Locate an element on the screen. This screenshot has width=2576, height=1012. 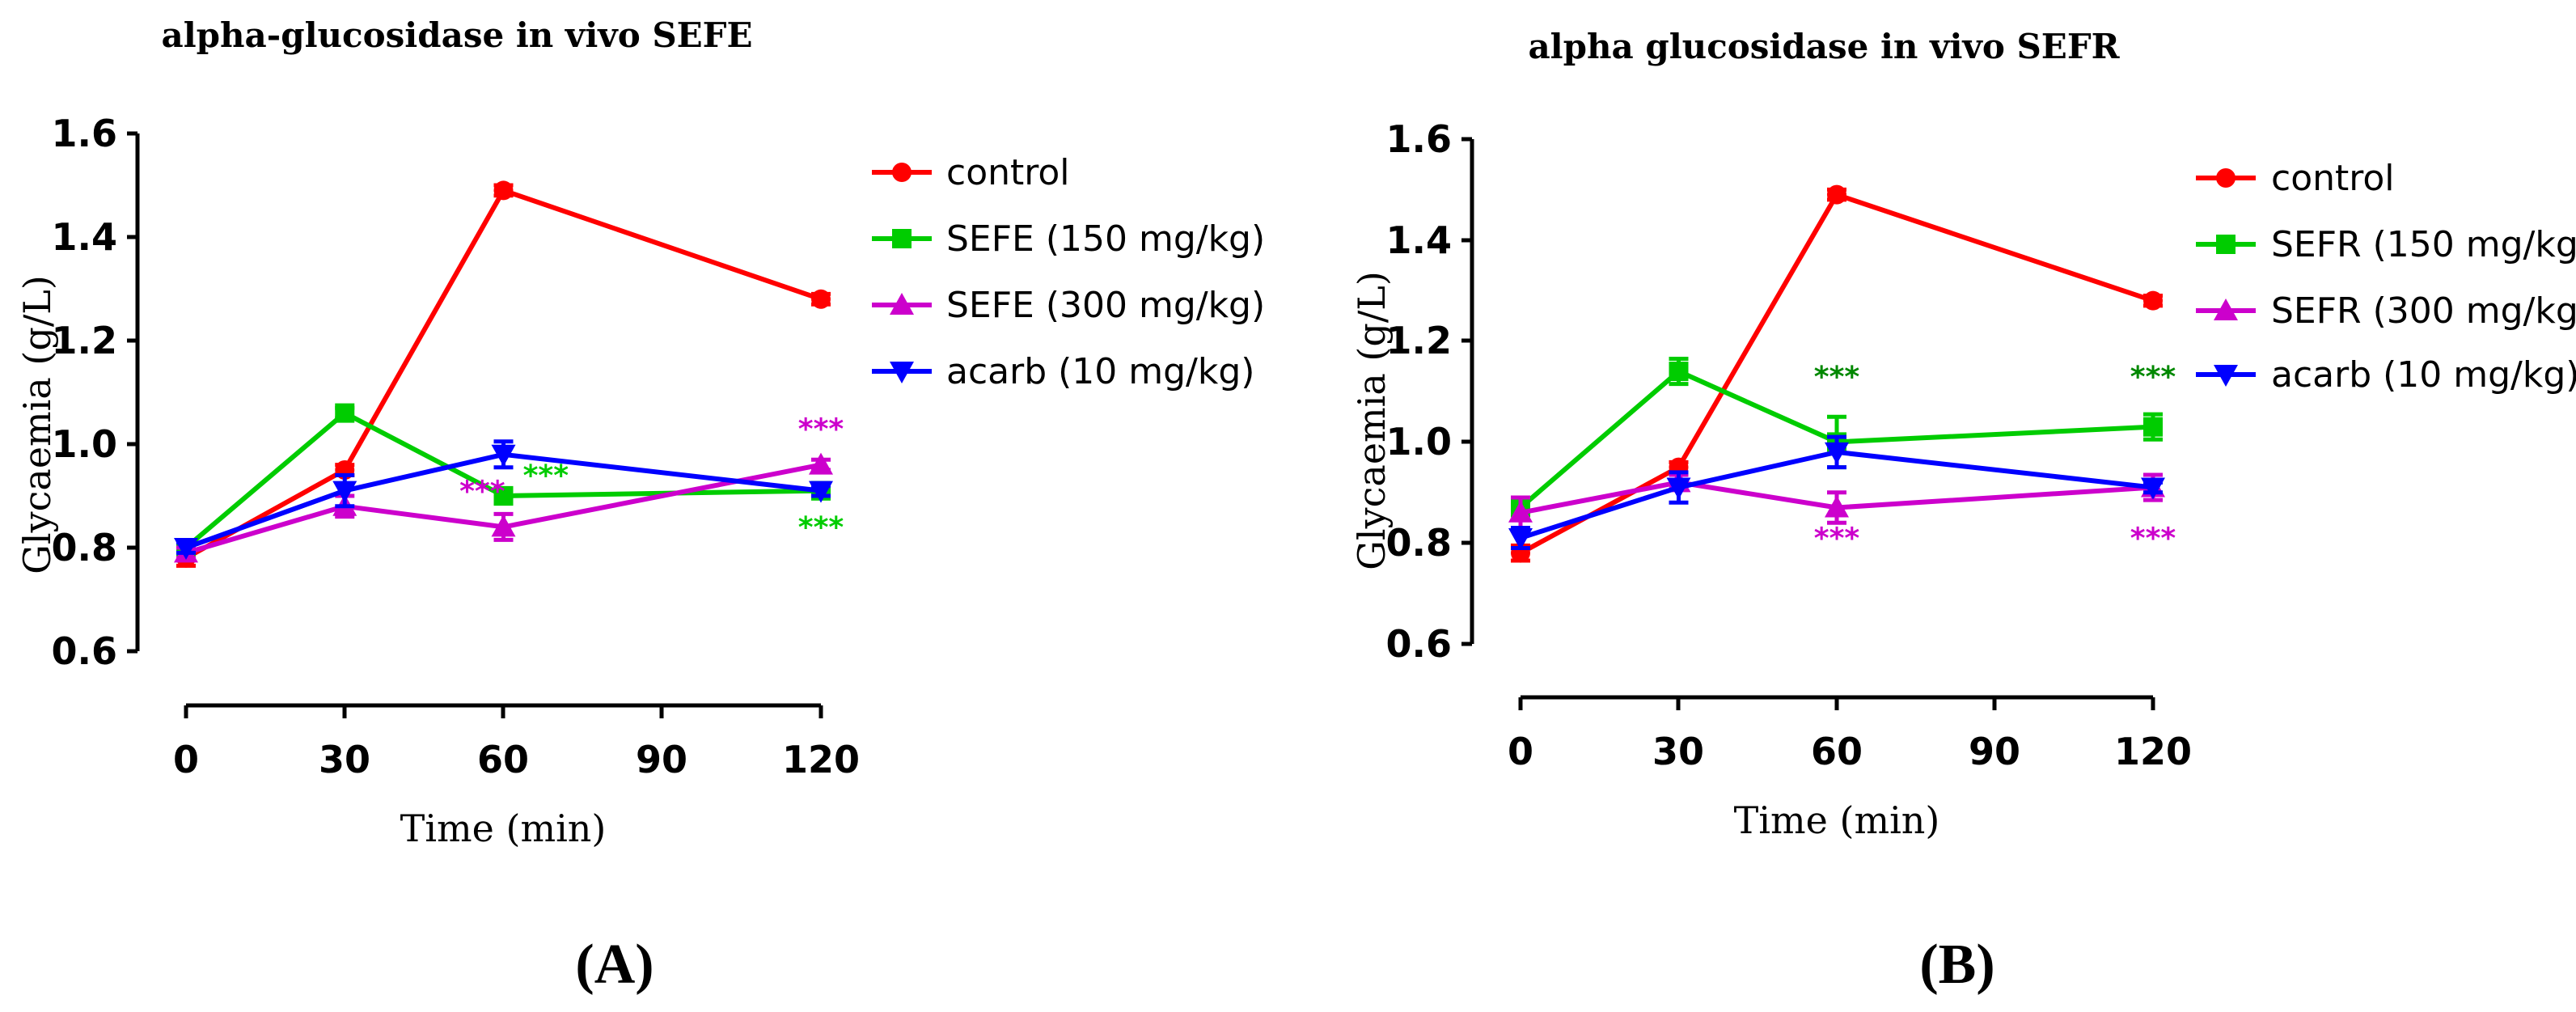
legend-item-sefe-150: SEFE (150 mg/kg) is located at coordinates (1068, 239).